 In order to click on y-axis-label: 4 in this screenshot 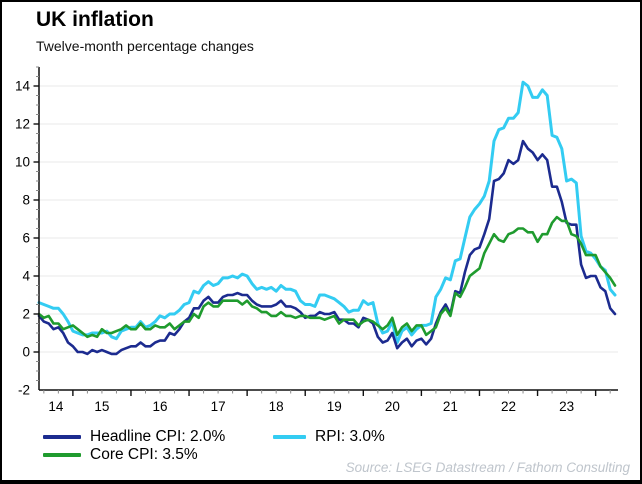, I will do `click(26, 276)`.